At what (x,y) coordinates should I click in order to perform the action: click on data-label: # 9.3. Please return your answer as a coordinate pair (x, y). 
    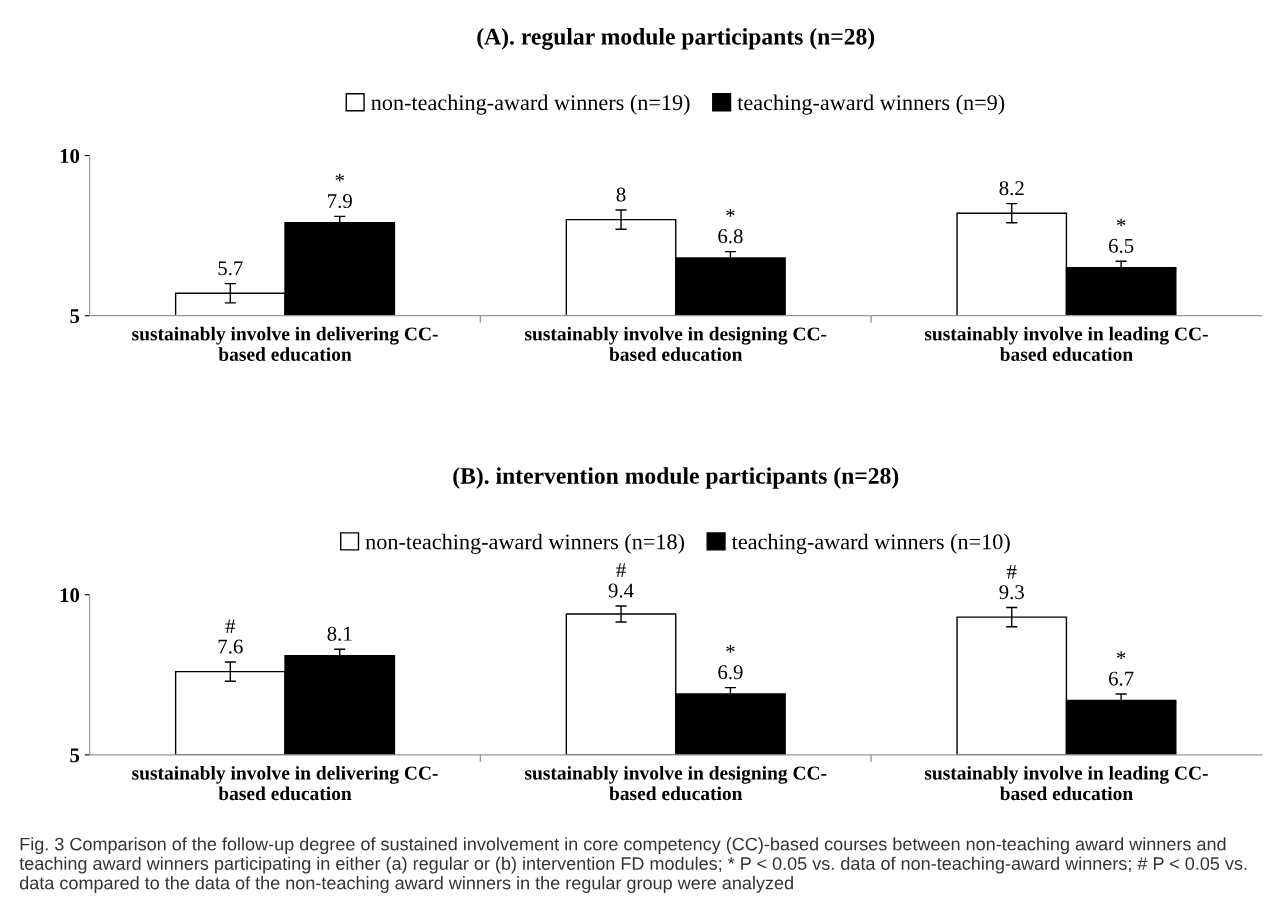
    Looking at the image, I should click on (1011, 582).